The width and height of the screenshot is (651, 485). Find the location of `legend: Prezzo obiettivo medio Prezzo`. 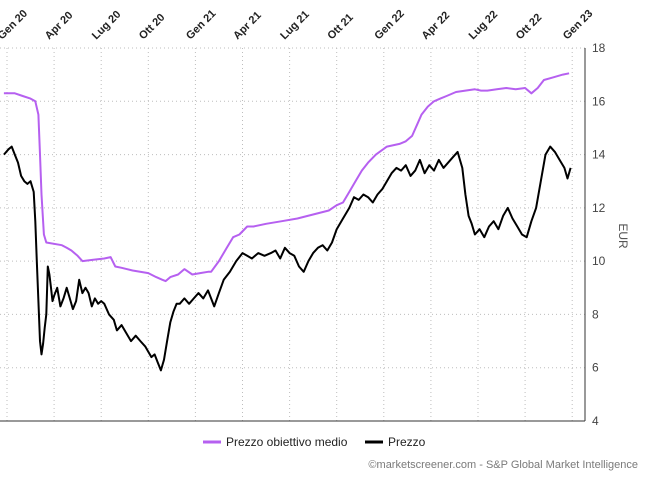

legend: Prezzo obiettivo medio Prezzo is located at coordinates (314, 442).